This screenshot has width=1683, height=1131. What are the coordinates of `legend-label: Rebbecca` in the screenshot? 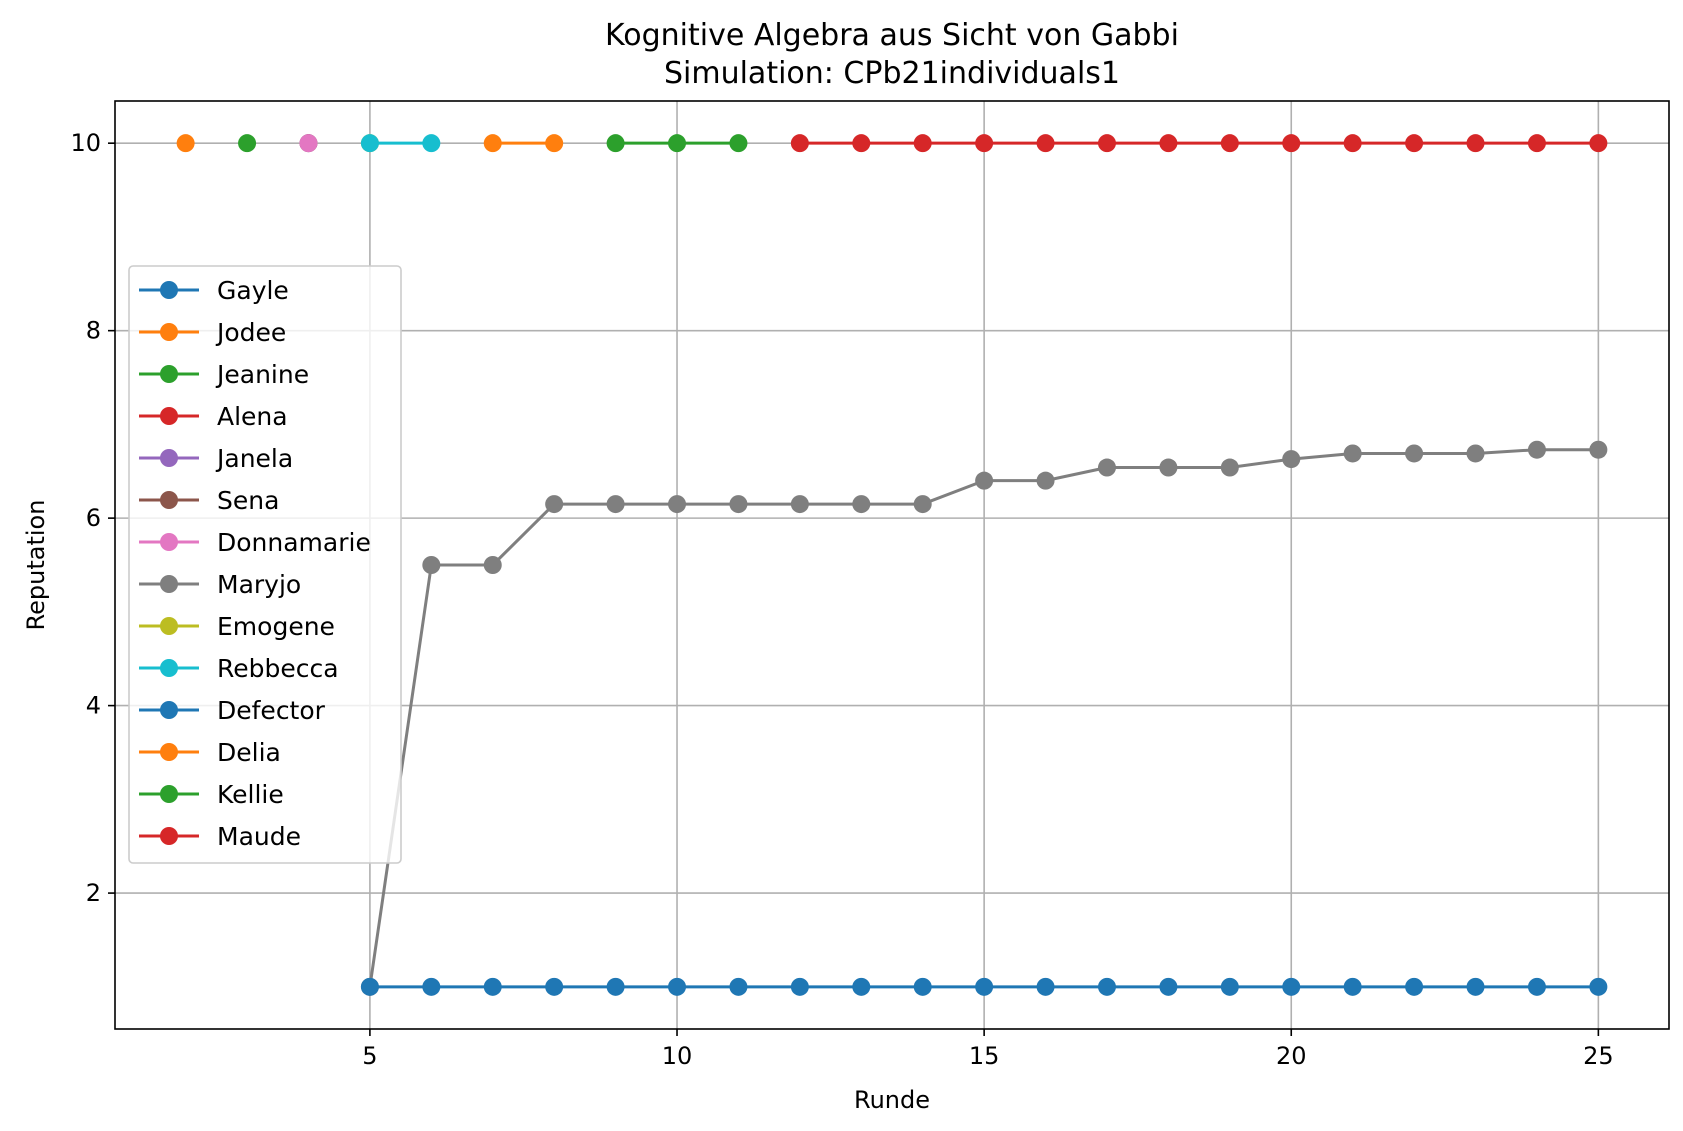 It's located at (278, 668).